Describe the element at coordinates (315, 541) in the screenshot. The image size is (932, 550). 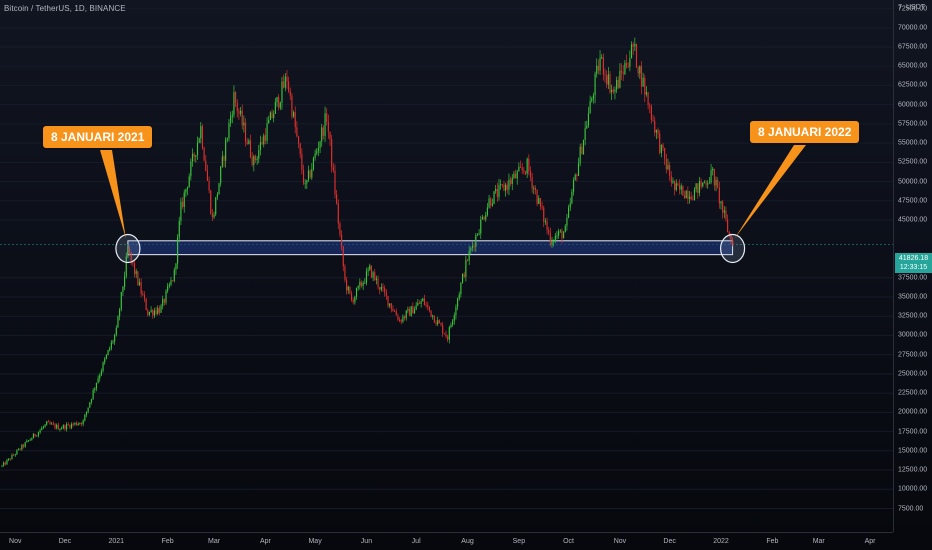
I see `time-tick-label: May` at that location.